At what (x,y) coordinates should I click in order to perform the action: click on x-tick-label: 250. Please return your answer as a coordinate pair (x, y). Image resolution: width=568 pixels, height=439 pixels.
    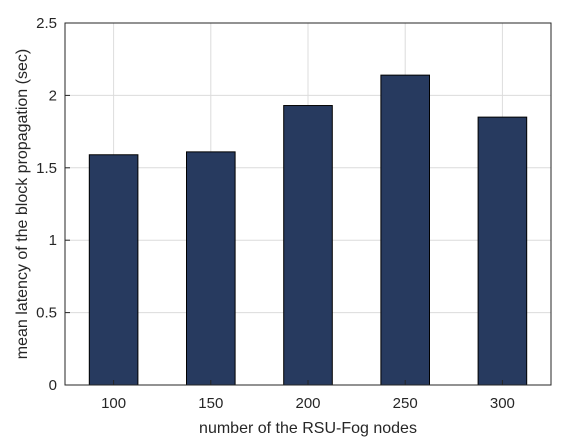
    Looking at the image, I should click on (405, 403).